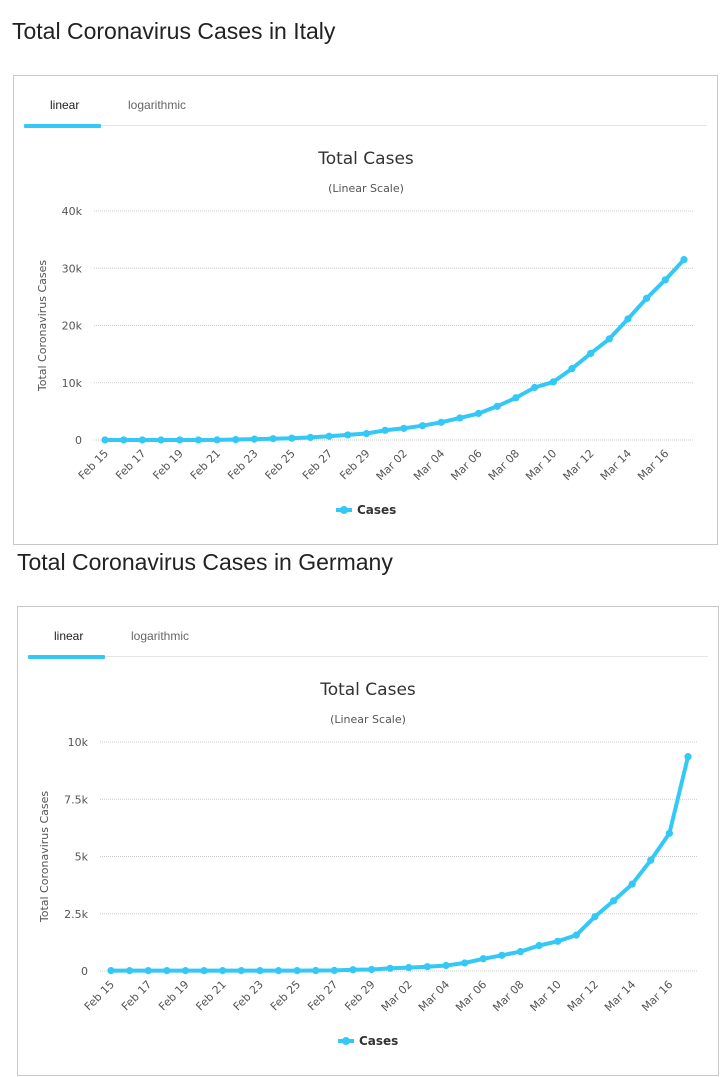 Image resolution: width=726 pixels, height=1077 pixels. I want to click on x-tick-label: Mar 02, so click(392, 465).